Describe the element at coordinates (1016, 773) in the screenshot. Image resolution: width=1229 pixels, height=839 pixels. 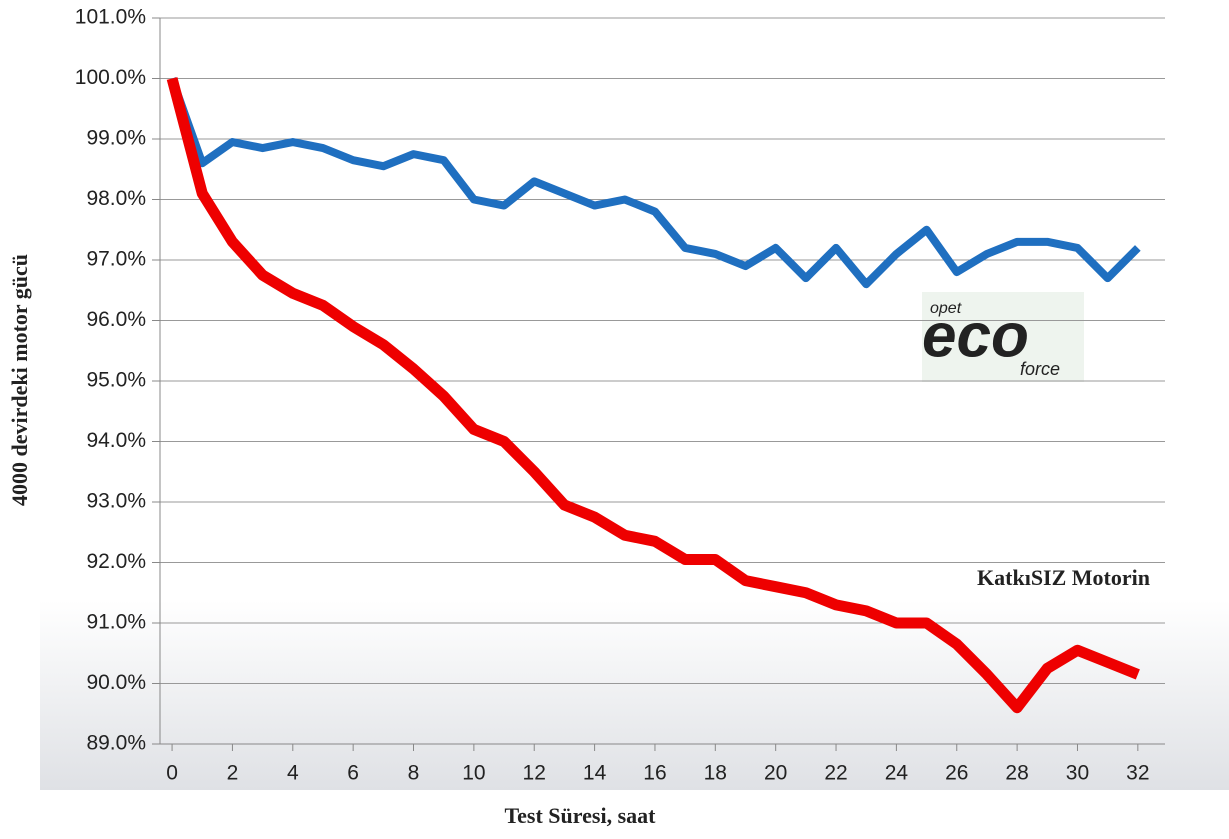
I see `x-tick-label: 28` at that location.